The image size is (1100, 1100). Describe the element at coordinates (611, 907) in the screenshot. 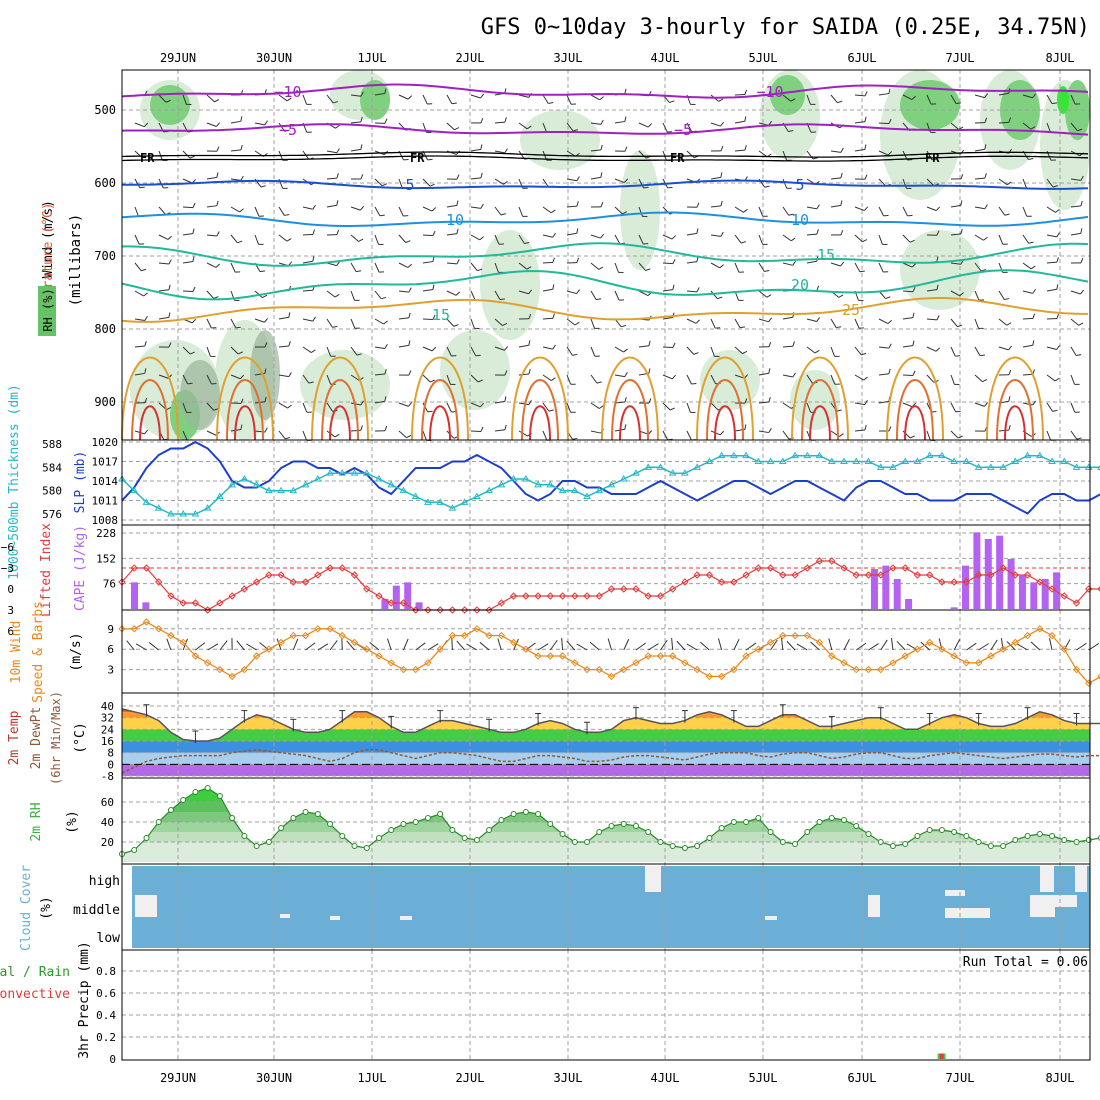

I see `cloud-fill` at that location.